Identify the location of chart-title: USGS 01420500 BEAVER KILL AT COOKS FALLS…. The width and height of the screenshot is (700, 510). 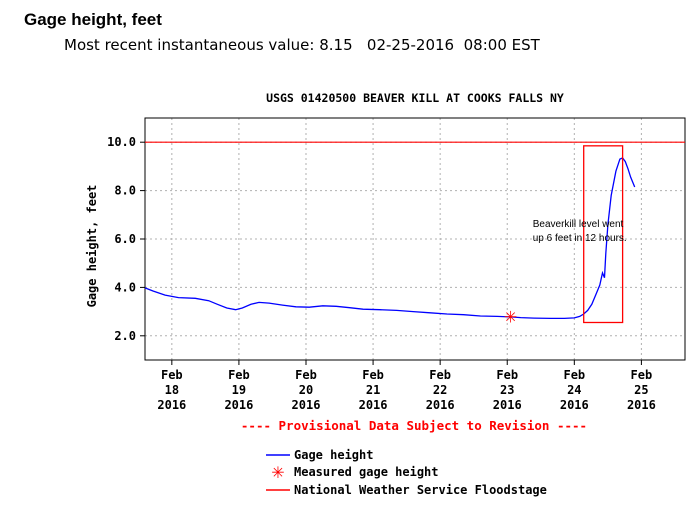
(415, 98).